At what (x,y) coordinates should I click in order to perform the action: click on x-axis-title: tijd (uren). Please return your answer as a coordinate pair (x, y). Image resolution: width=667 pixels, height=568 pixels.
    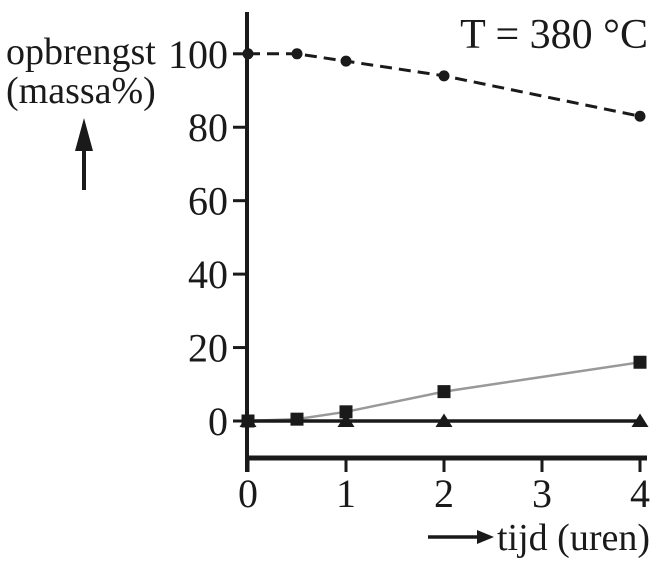
    Looking at the image, I should click on (539, 538).